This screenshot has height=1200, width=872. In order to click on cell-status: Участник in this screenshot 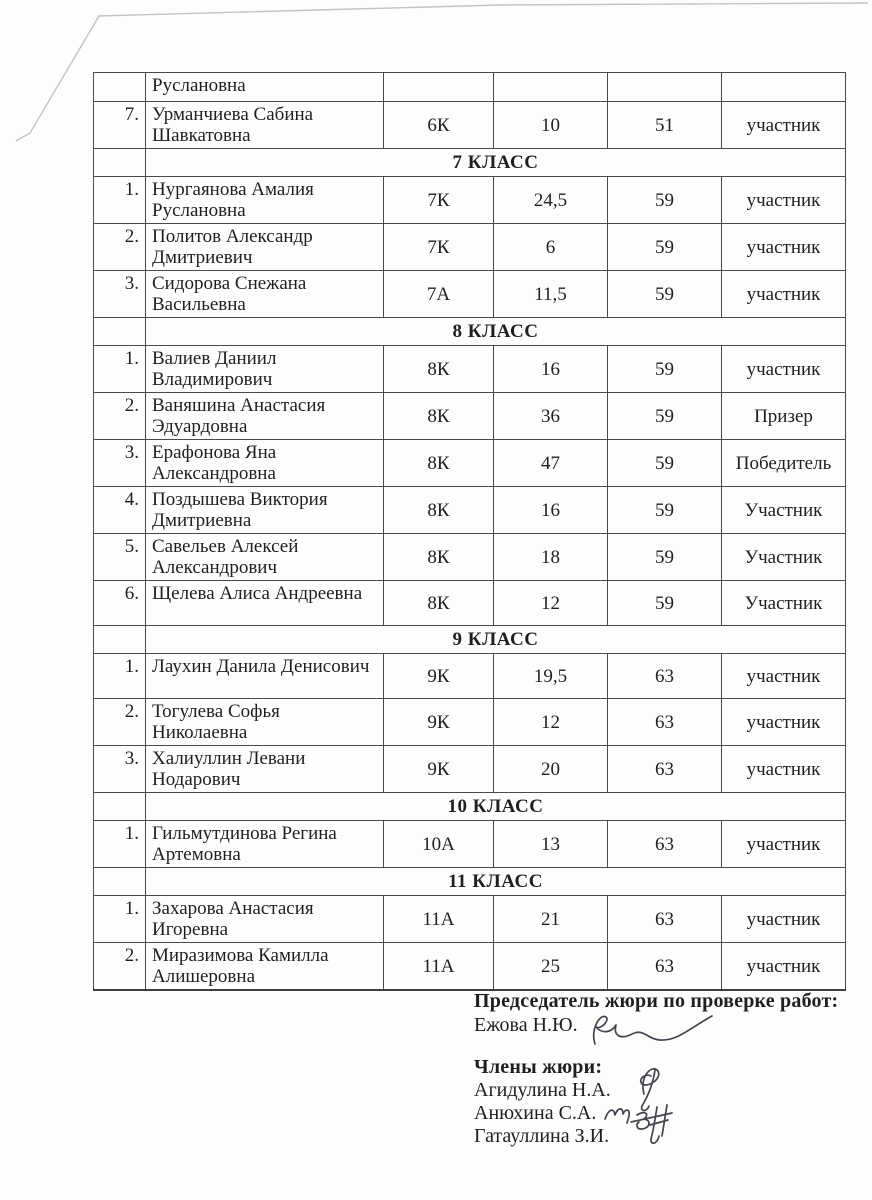, I will do `click(783, 510)`.